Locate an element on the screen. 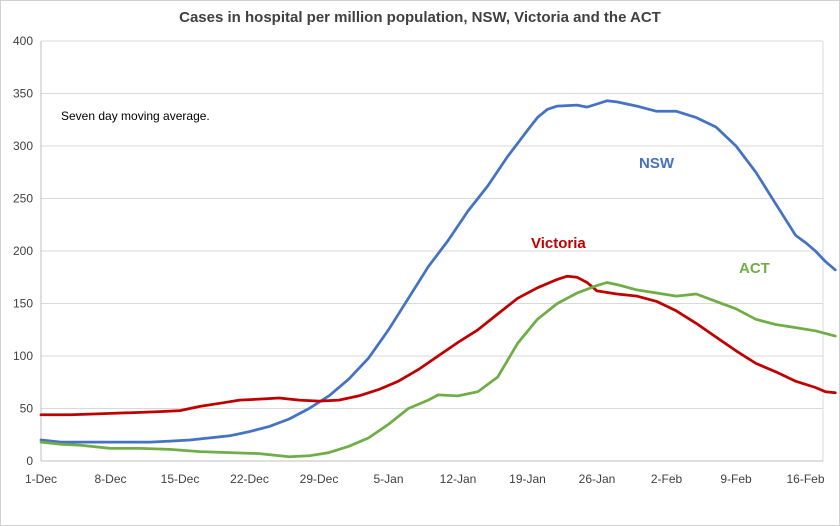 This screenshot has height=526, width=840. x-tick-label: 8-Dec is located at coordinates (110, 479).